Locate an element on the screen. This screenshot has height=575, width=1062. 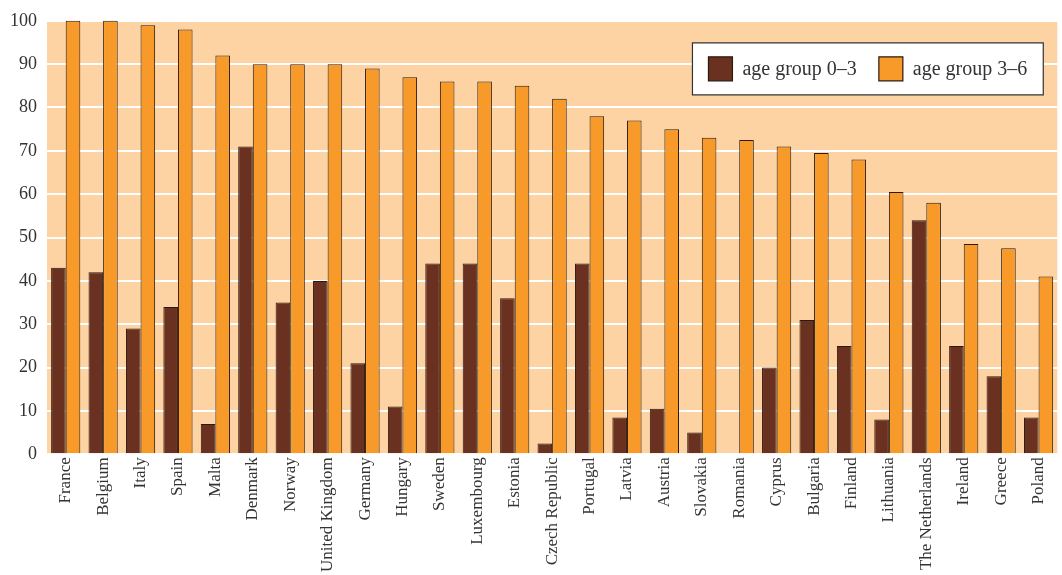
x-tick-label: Bulgaria is located at coordinates (813, 486).